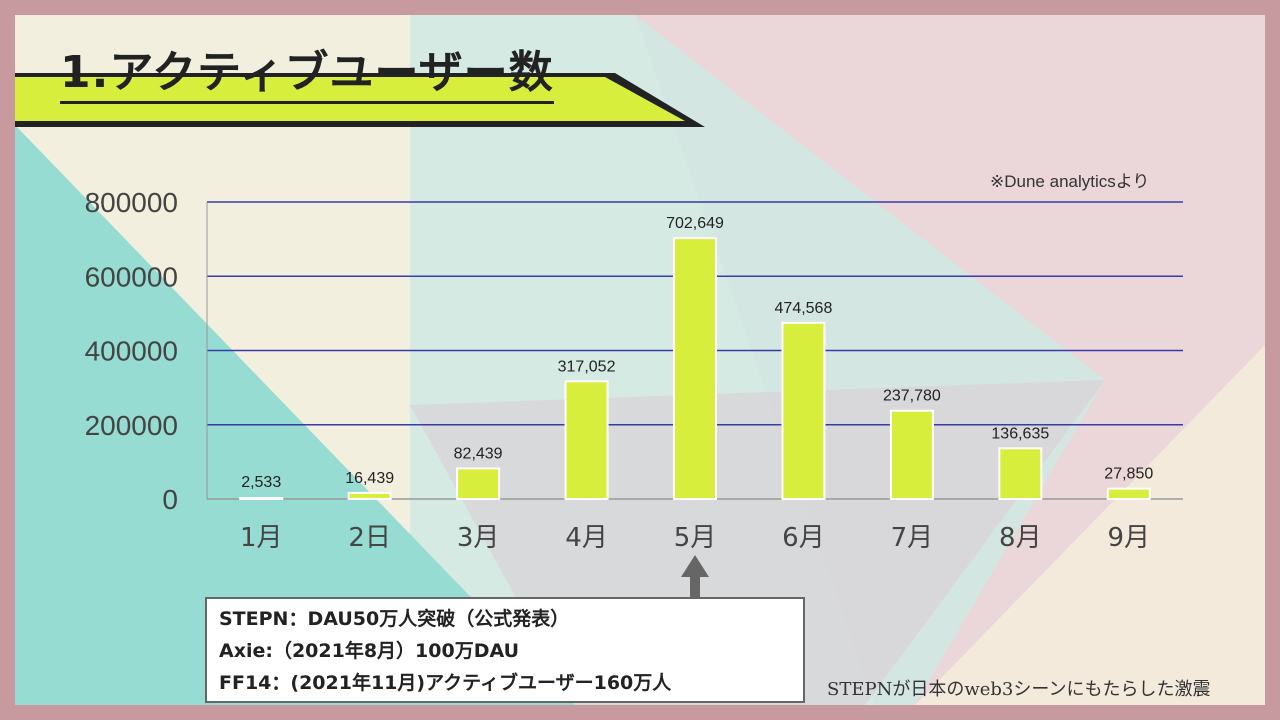  What do you see at coordinates (478, 453) in the screenshot?
I see `data-label: 82,439` at bounding box center [478, 453].